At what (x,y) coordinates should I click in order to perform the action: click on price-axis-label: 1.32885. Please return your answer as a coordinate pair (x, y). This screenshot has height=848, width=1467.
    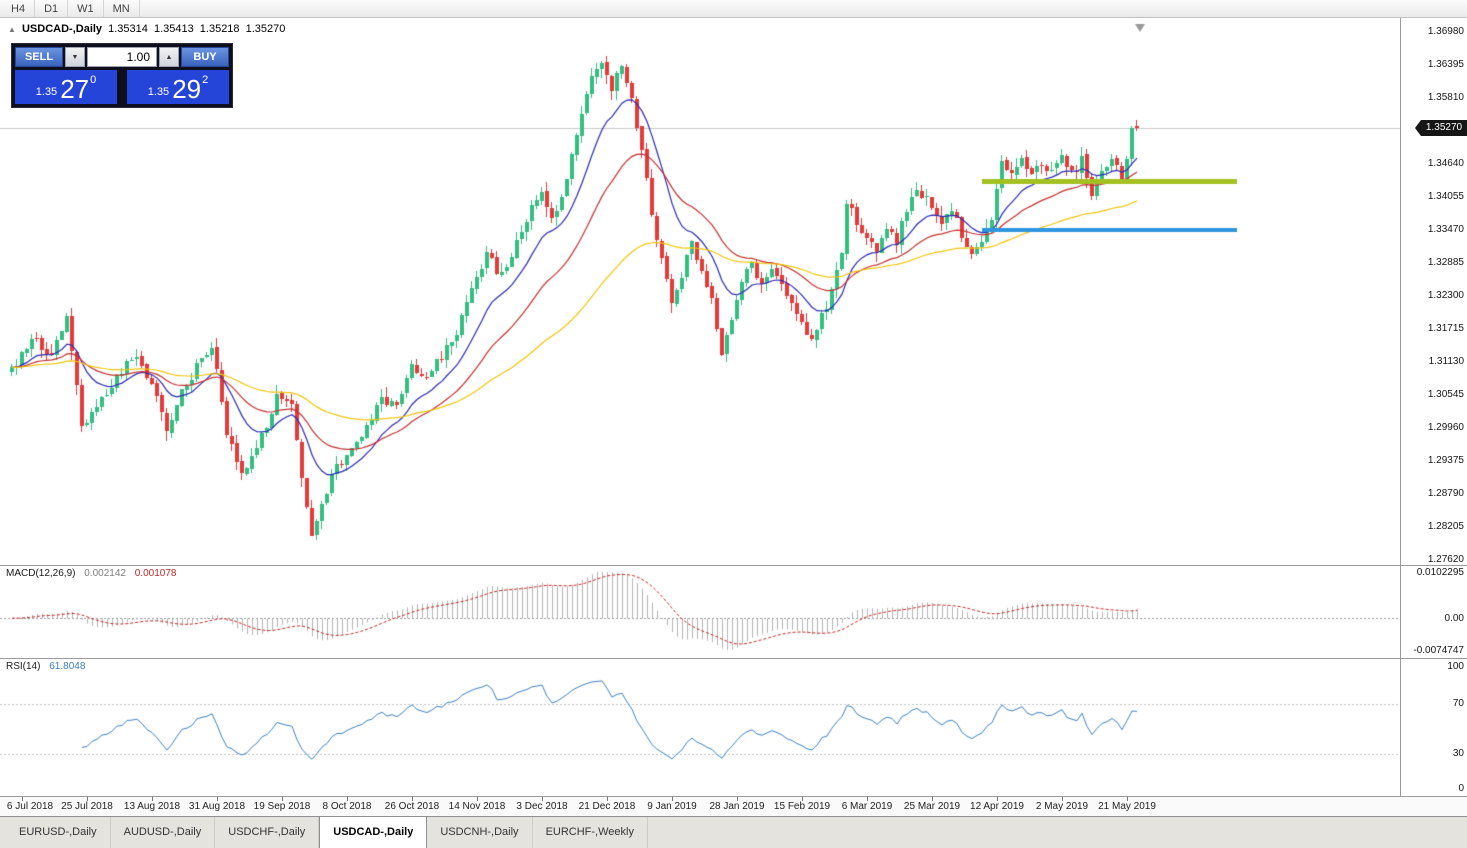
    Looking at the image, I should click on (1445, 262).